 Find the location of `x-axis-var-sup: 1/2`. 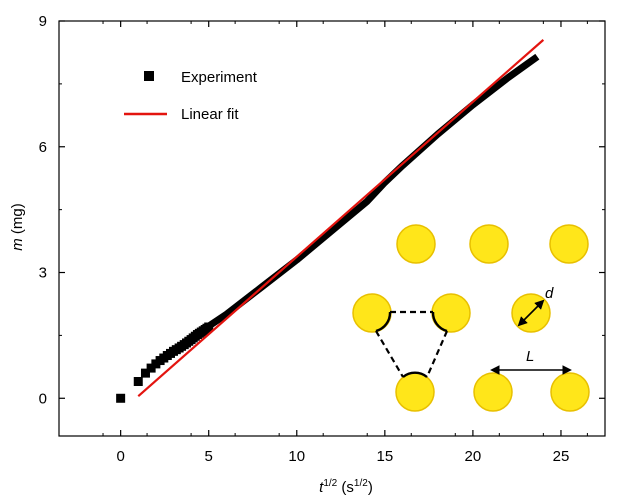

x-axis-var-sup: 1/2 is located at coordinates (330, 483).